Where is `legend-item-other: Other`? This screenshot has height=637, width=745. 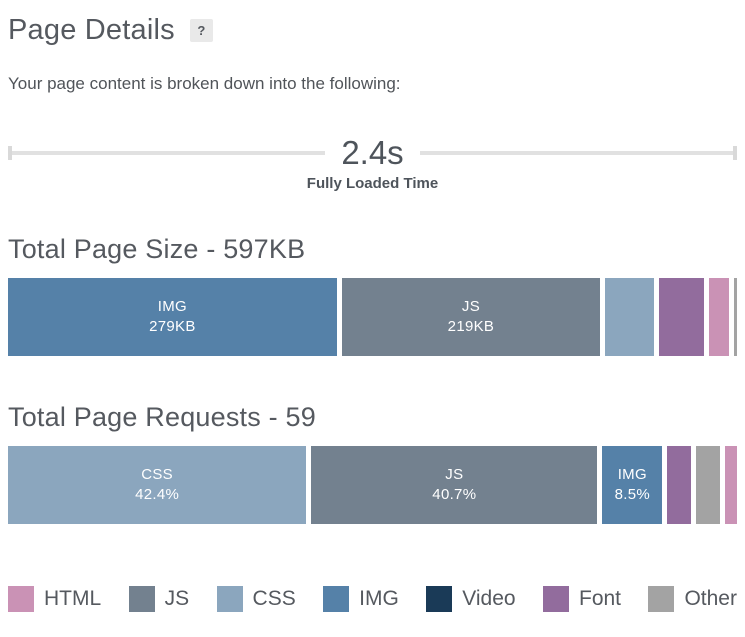 legend-item-other: Other is located at coordinates (692, 599).